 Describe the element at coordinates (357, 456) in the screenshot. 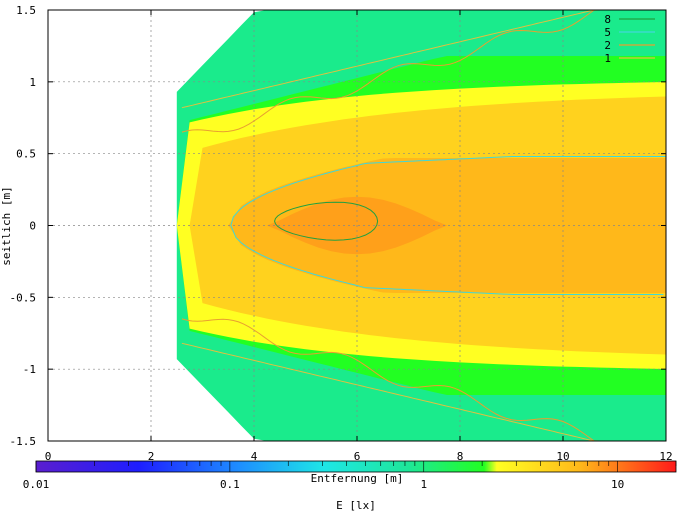

I see `x-tick-label: 6` at that location.